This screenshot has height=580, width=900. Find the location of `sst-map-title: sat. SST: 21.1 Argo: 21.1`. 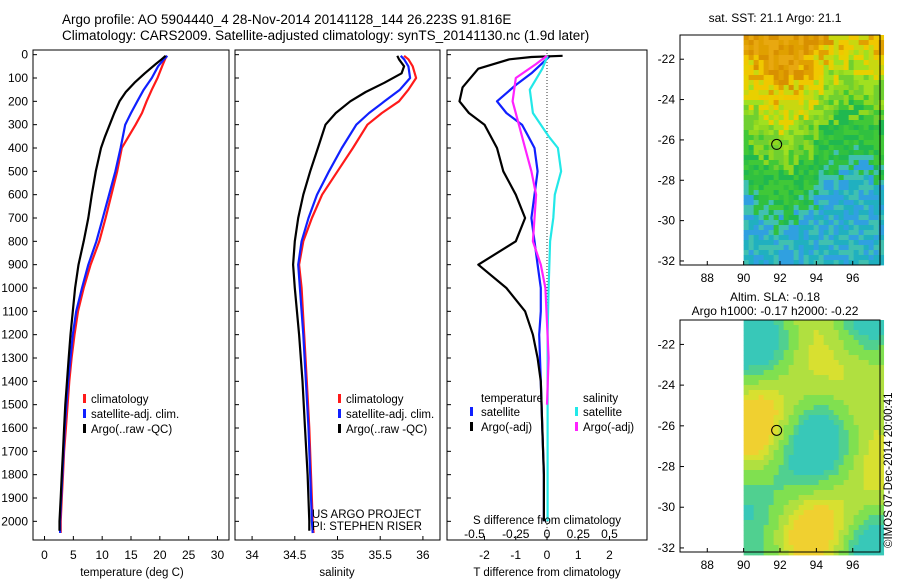

sst-map-title: sat. SST: 21.1 Argo: 21.1 is located at coordinates (775, 18).